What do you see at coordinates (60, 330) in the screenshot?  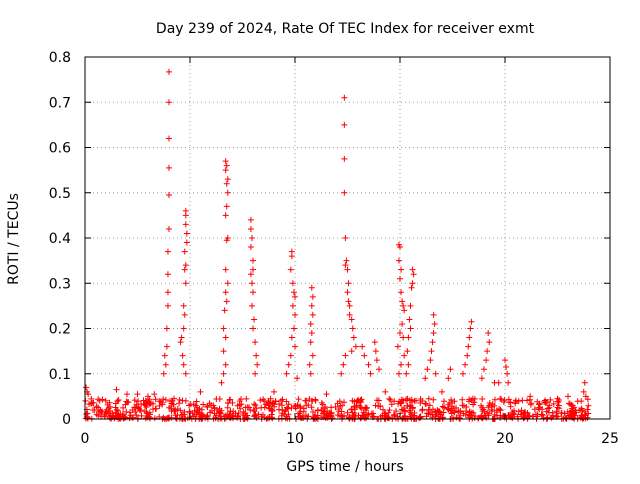 I see `y-tick-label: 0.2` at bounding box center [60, 330].